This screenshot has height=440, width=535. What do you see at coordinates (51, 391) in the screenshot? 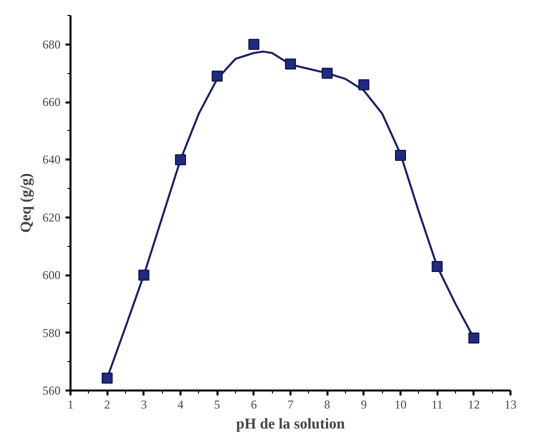
I see `y-tick-label: 560` at bounding box center [51, 391].